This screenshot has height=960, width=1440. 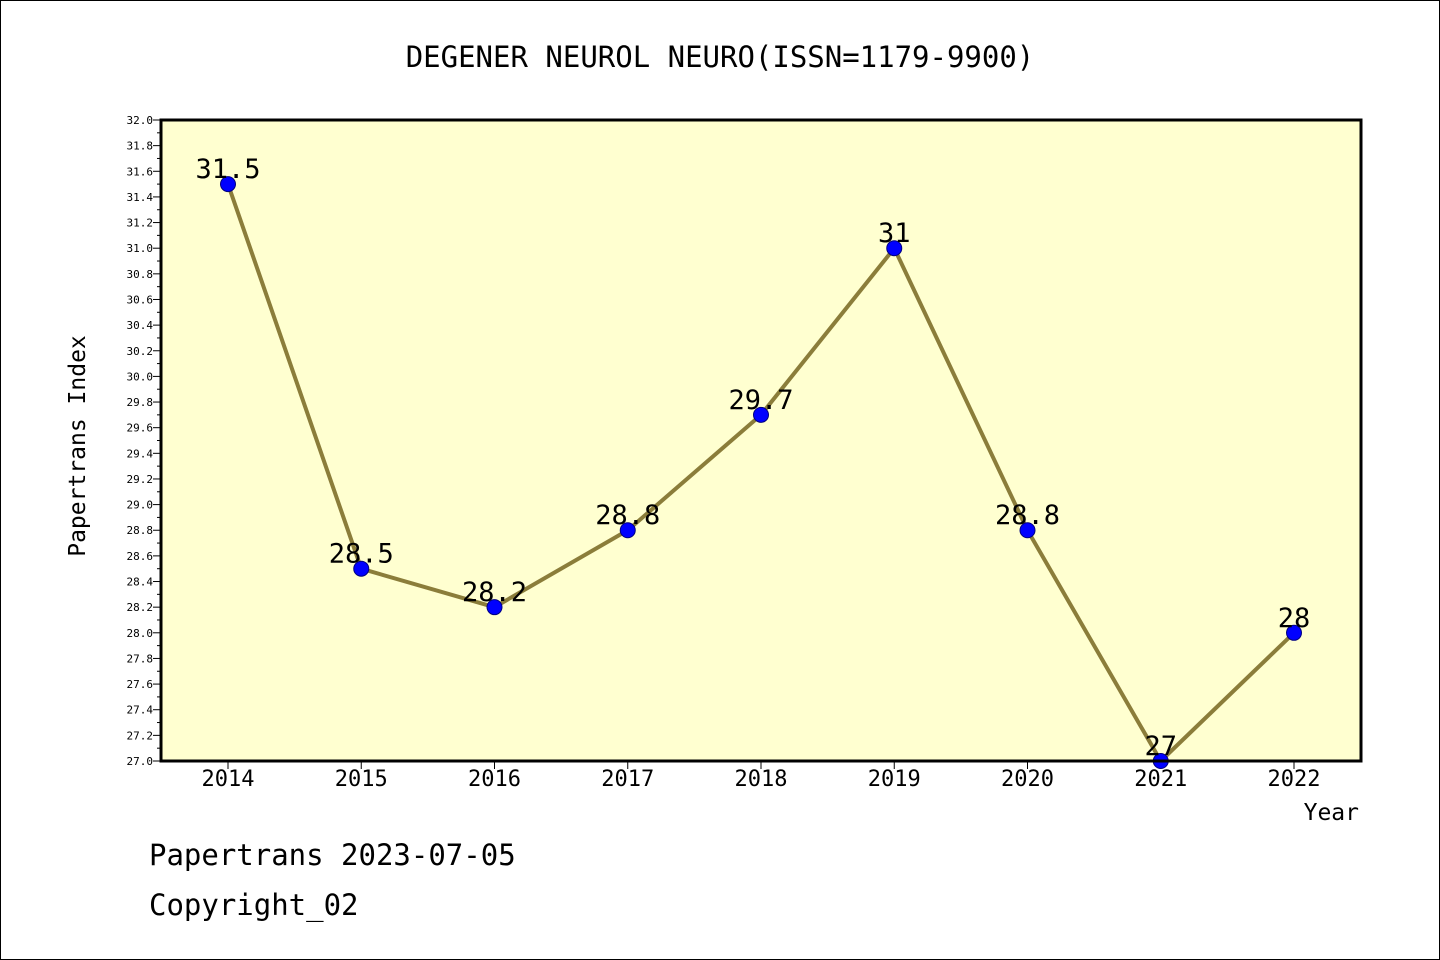 What do you see at coordinates (140, 453) in the screenshot?
I see `y-tick-label: 29.4` at bounding box center [140, 453].